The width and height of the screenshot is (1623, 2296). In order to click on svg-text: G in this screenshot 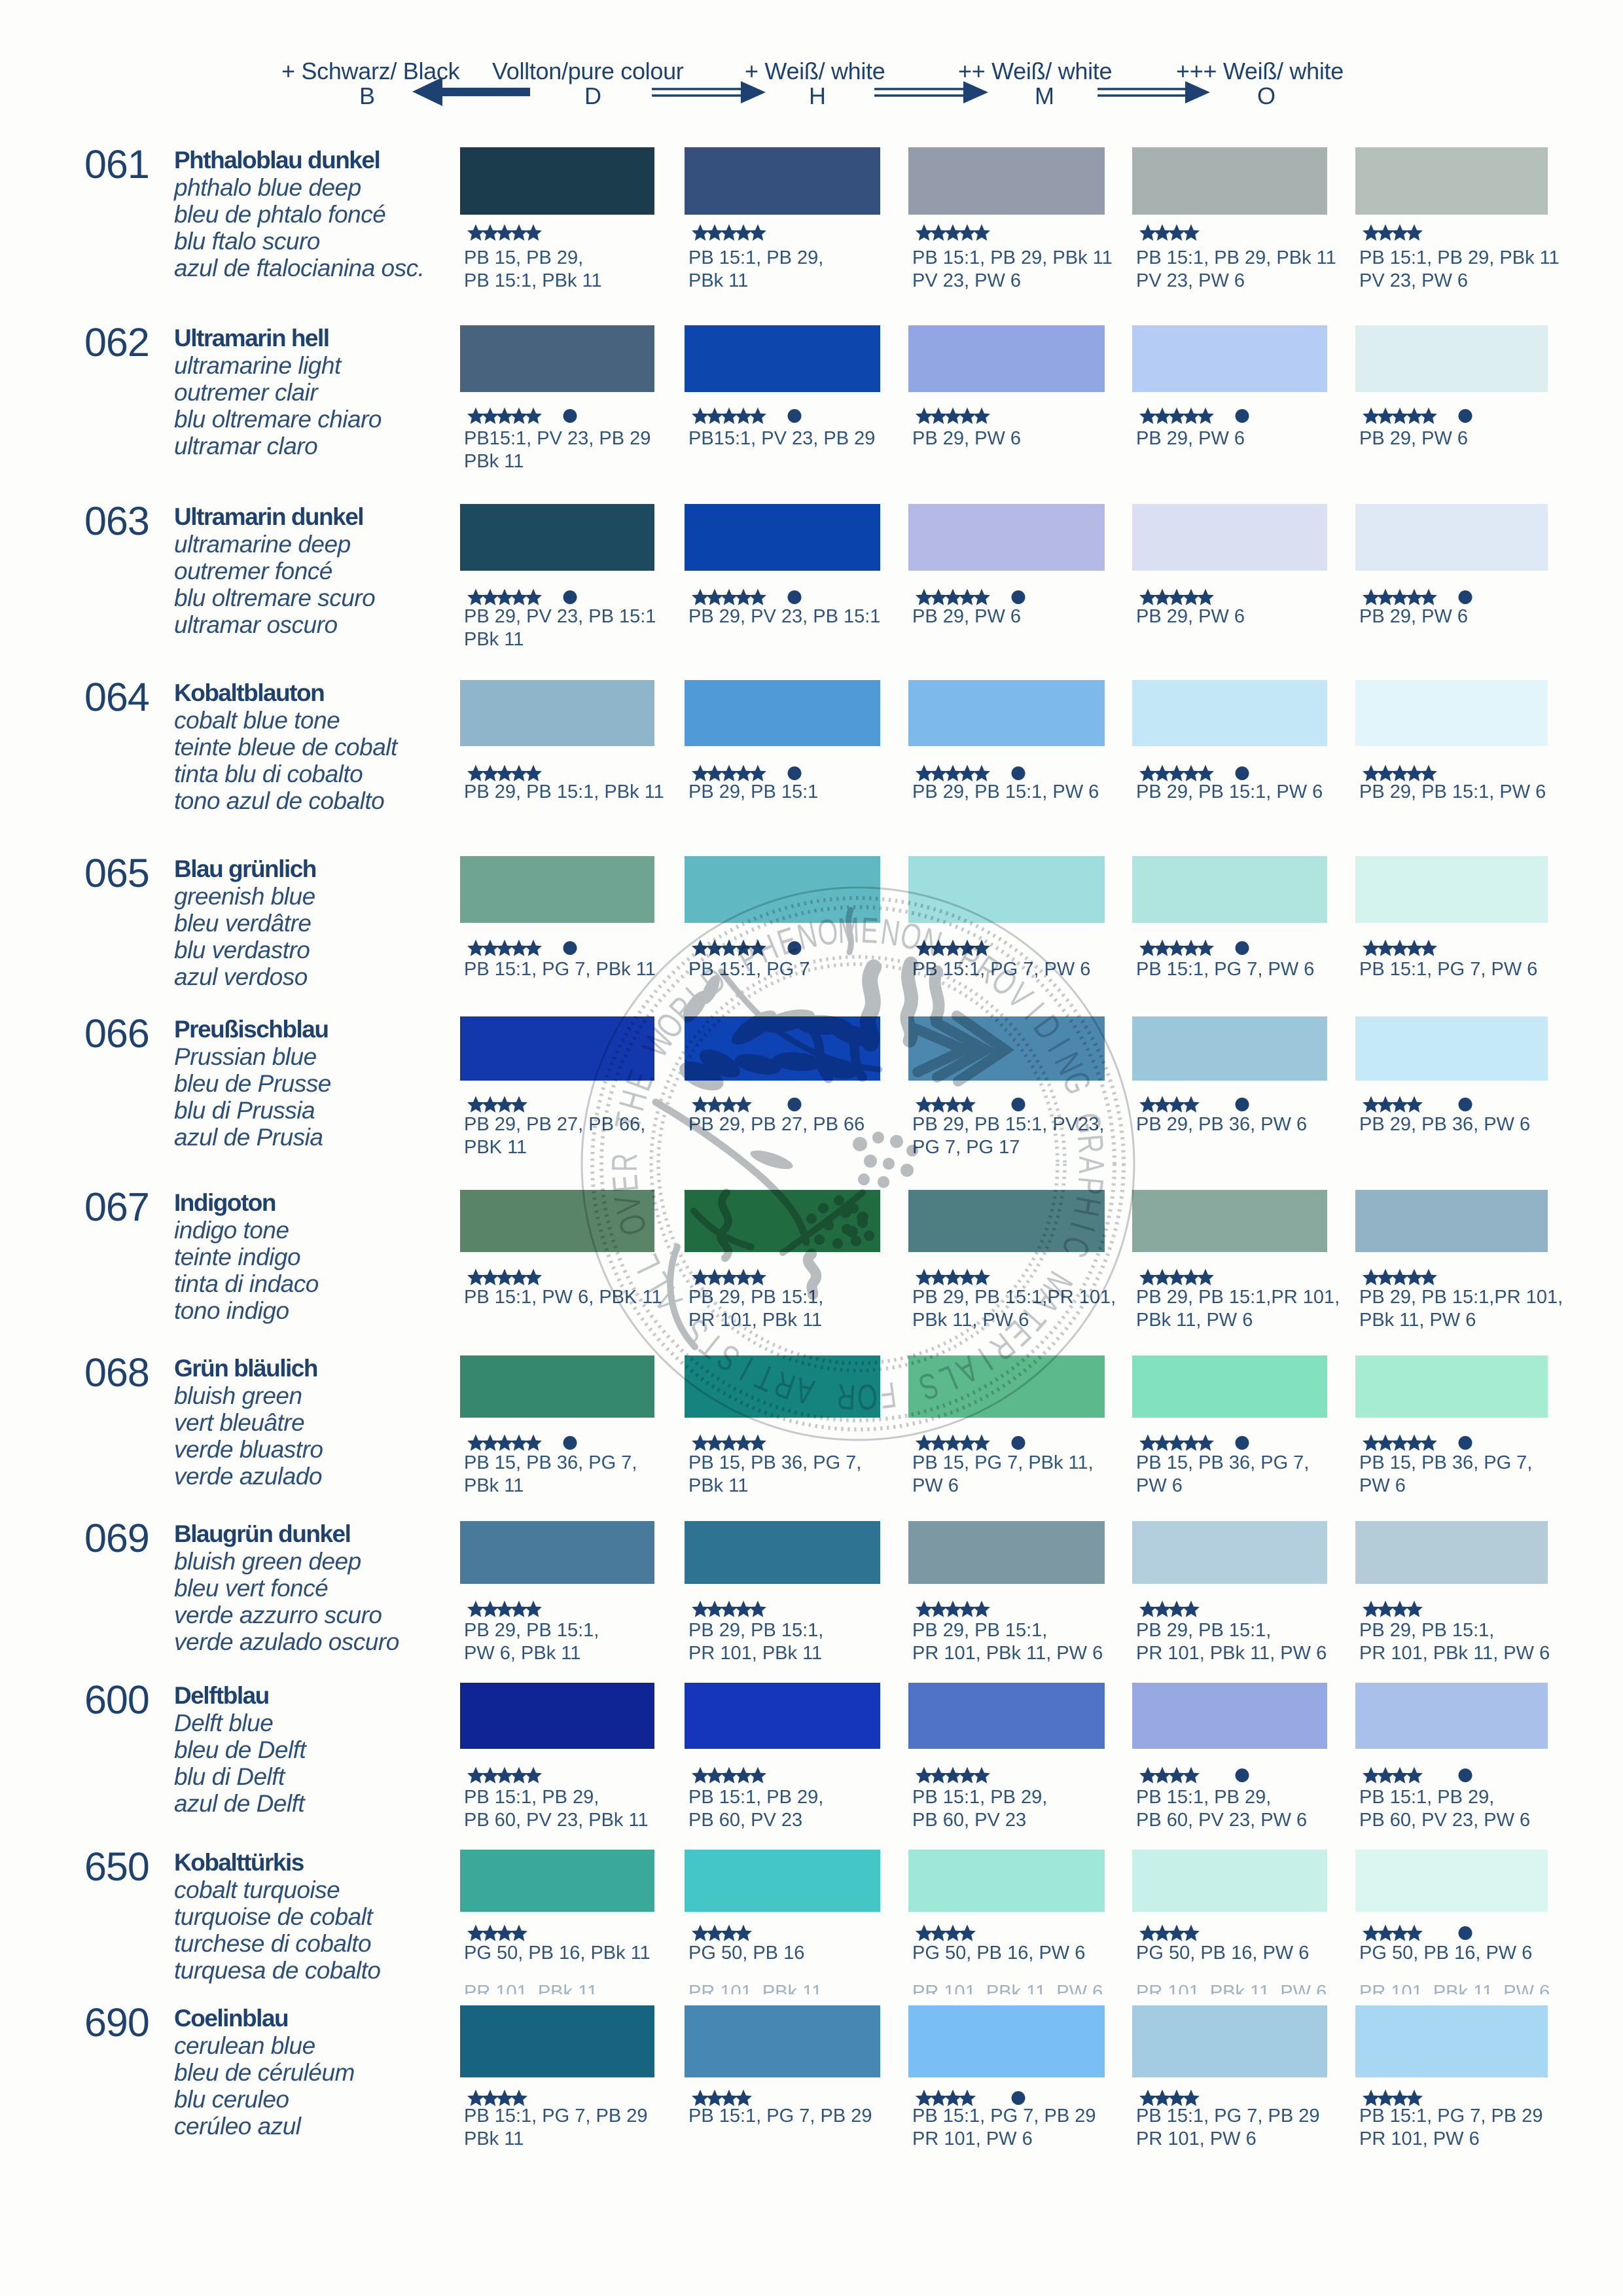, I will do `click(1087, 1123)`.